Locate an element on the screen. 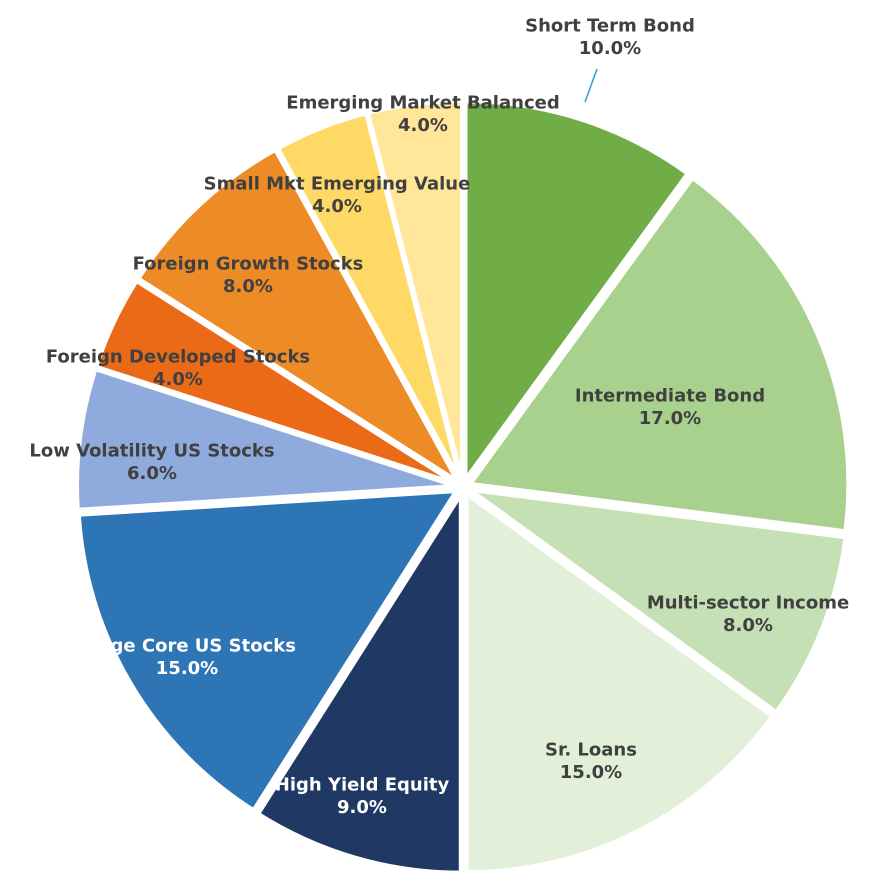  slice-label-name: Sr. Loans is located at coordinates (591, 749).